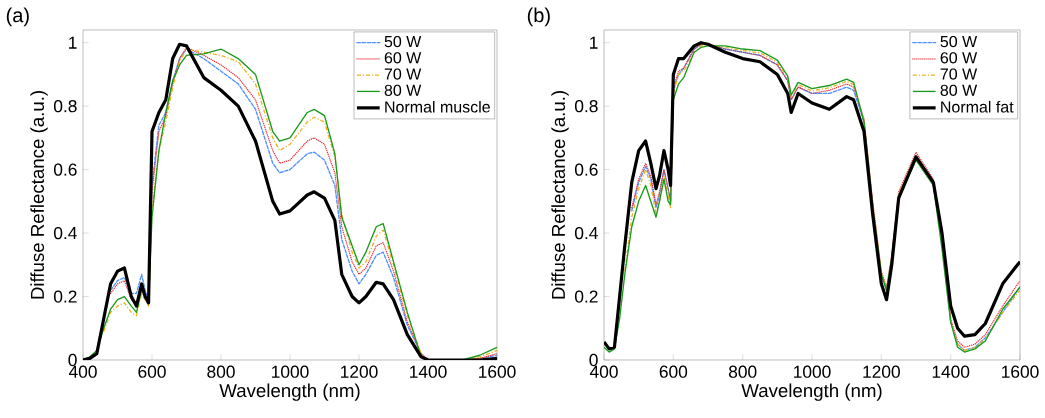  Describe the element at coordinates (17, 17) in the screenshot. I see `text: (a)` at that location.